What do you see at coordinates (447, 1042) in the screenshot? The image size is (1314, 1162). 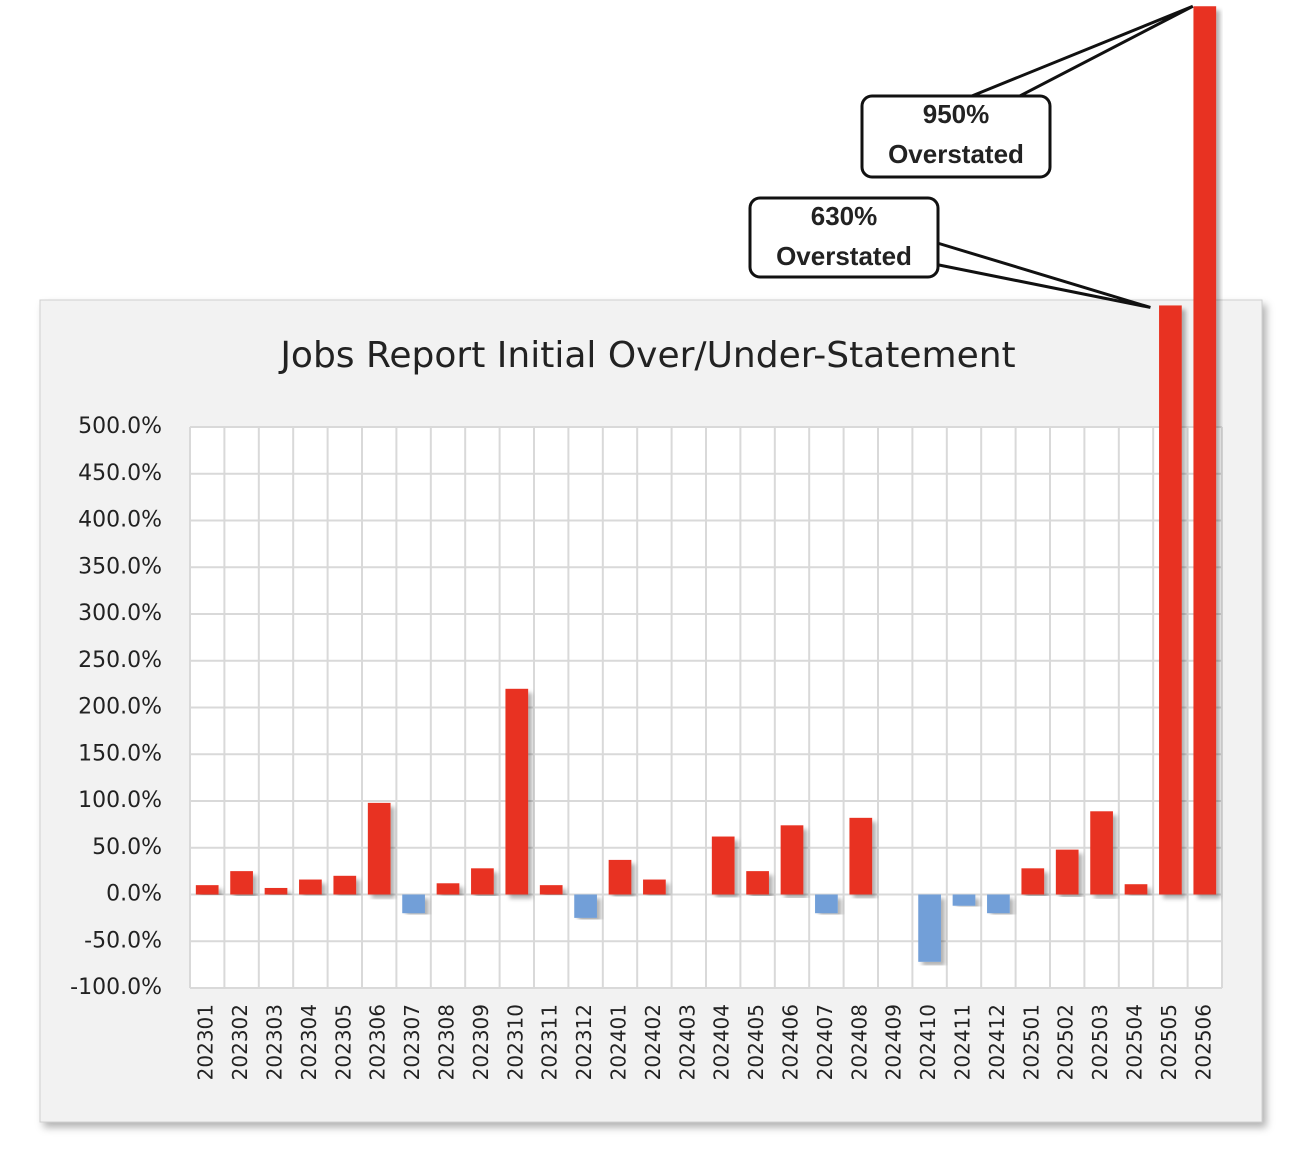 I see `x-tick-label: 202308` at bounding box center [447, 1042].